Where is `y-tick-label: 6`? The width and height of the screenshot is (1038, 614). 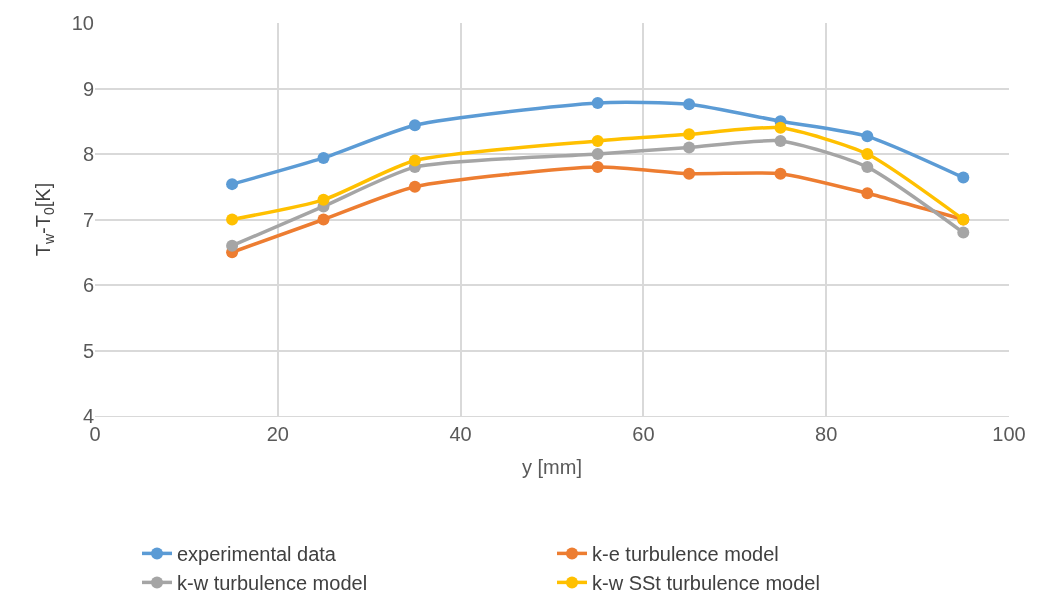
y-tick-label: 6 is located at coordinates (88, 285).